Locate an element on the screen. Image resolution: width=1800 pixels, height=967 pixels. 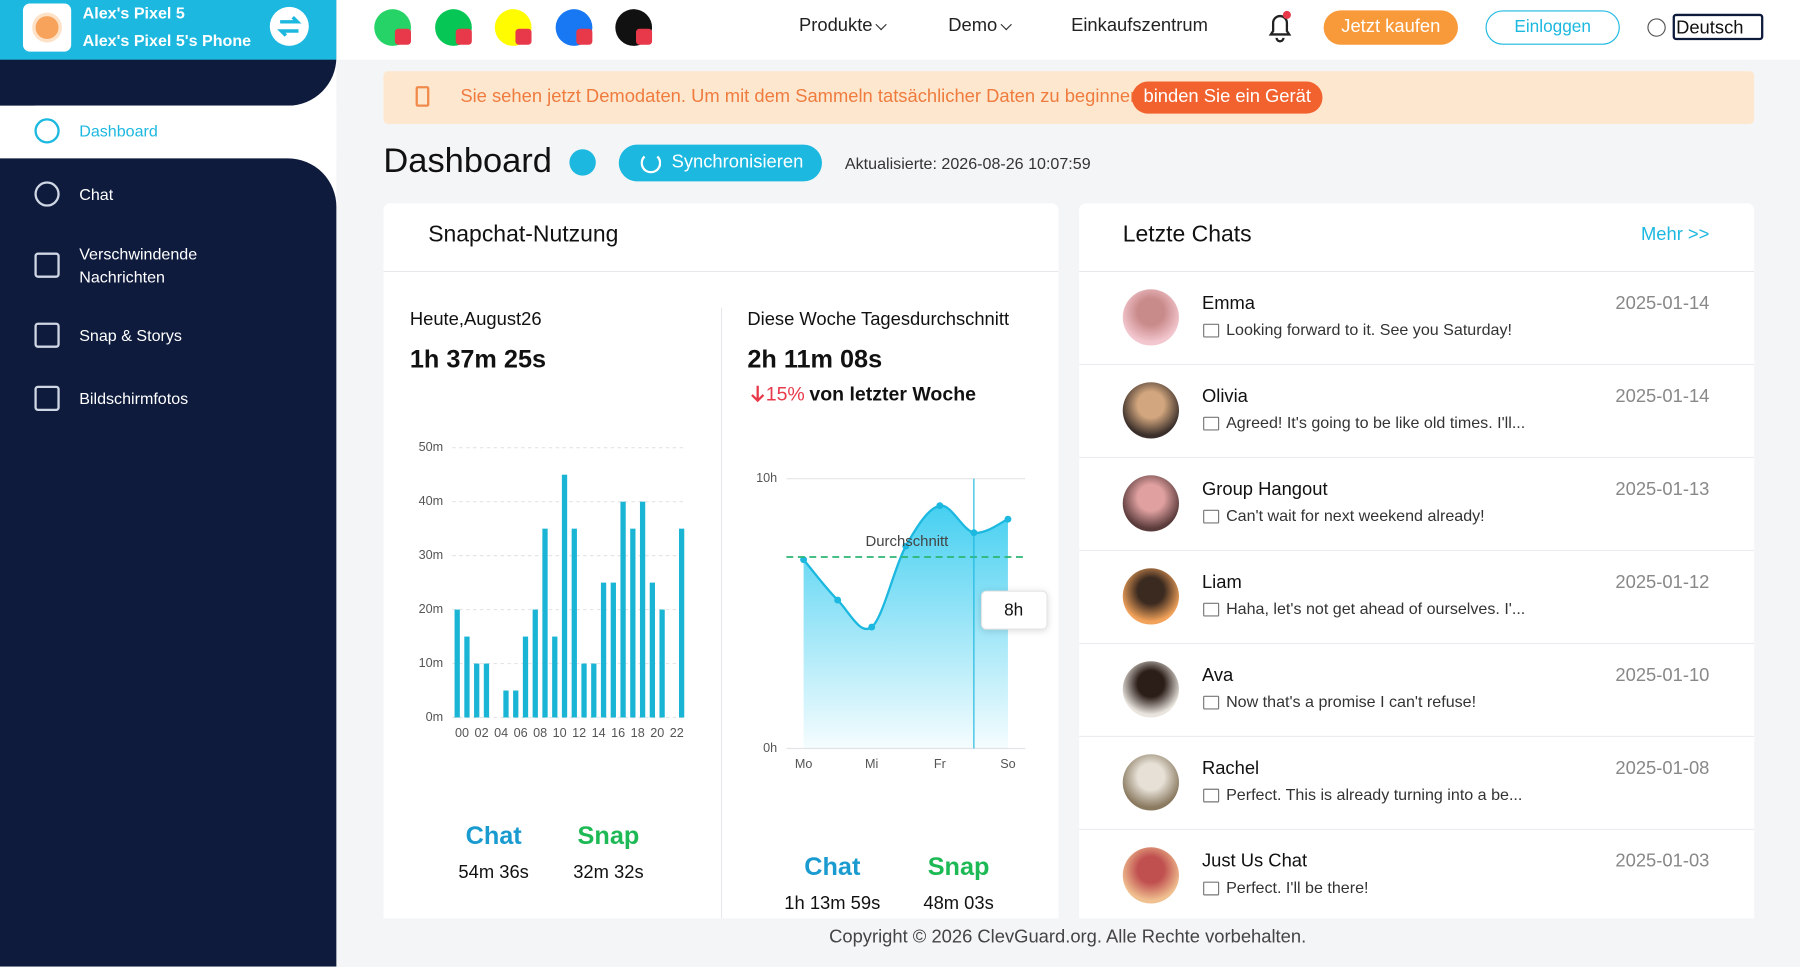
bind-button: binden Sie ein Gerät is located at coordinates (1227, 97).